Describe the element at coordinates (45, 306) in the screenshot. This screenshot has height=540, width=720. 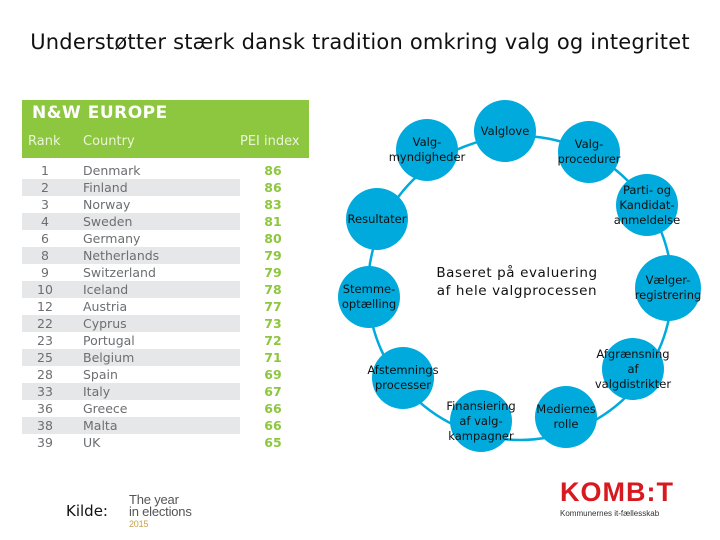
I see `rank-cell: 12` at that location.